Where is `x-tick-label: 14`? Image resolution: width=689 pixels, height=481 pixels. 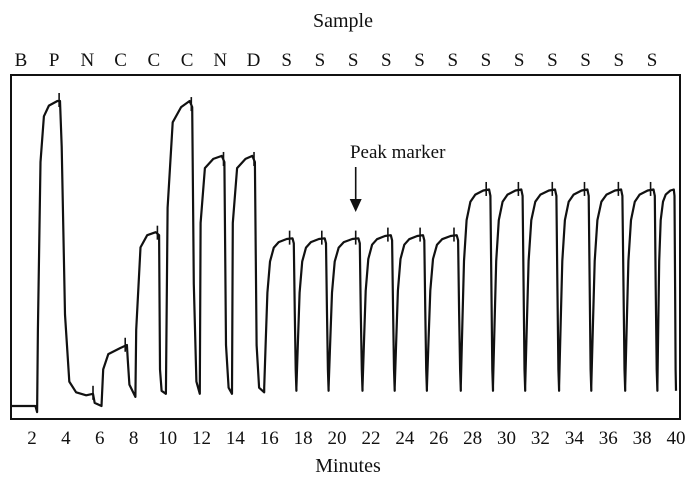
x-tick-label: 14 is located at coordinates (236, 438).